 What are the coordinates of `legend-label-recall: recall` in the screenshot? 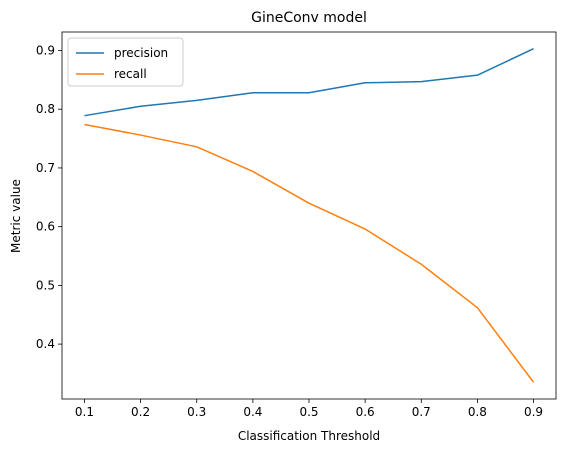 It's located at (130, 74).